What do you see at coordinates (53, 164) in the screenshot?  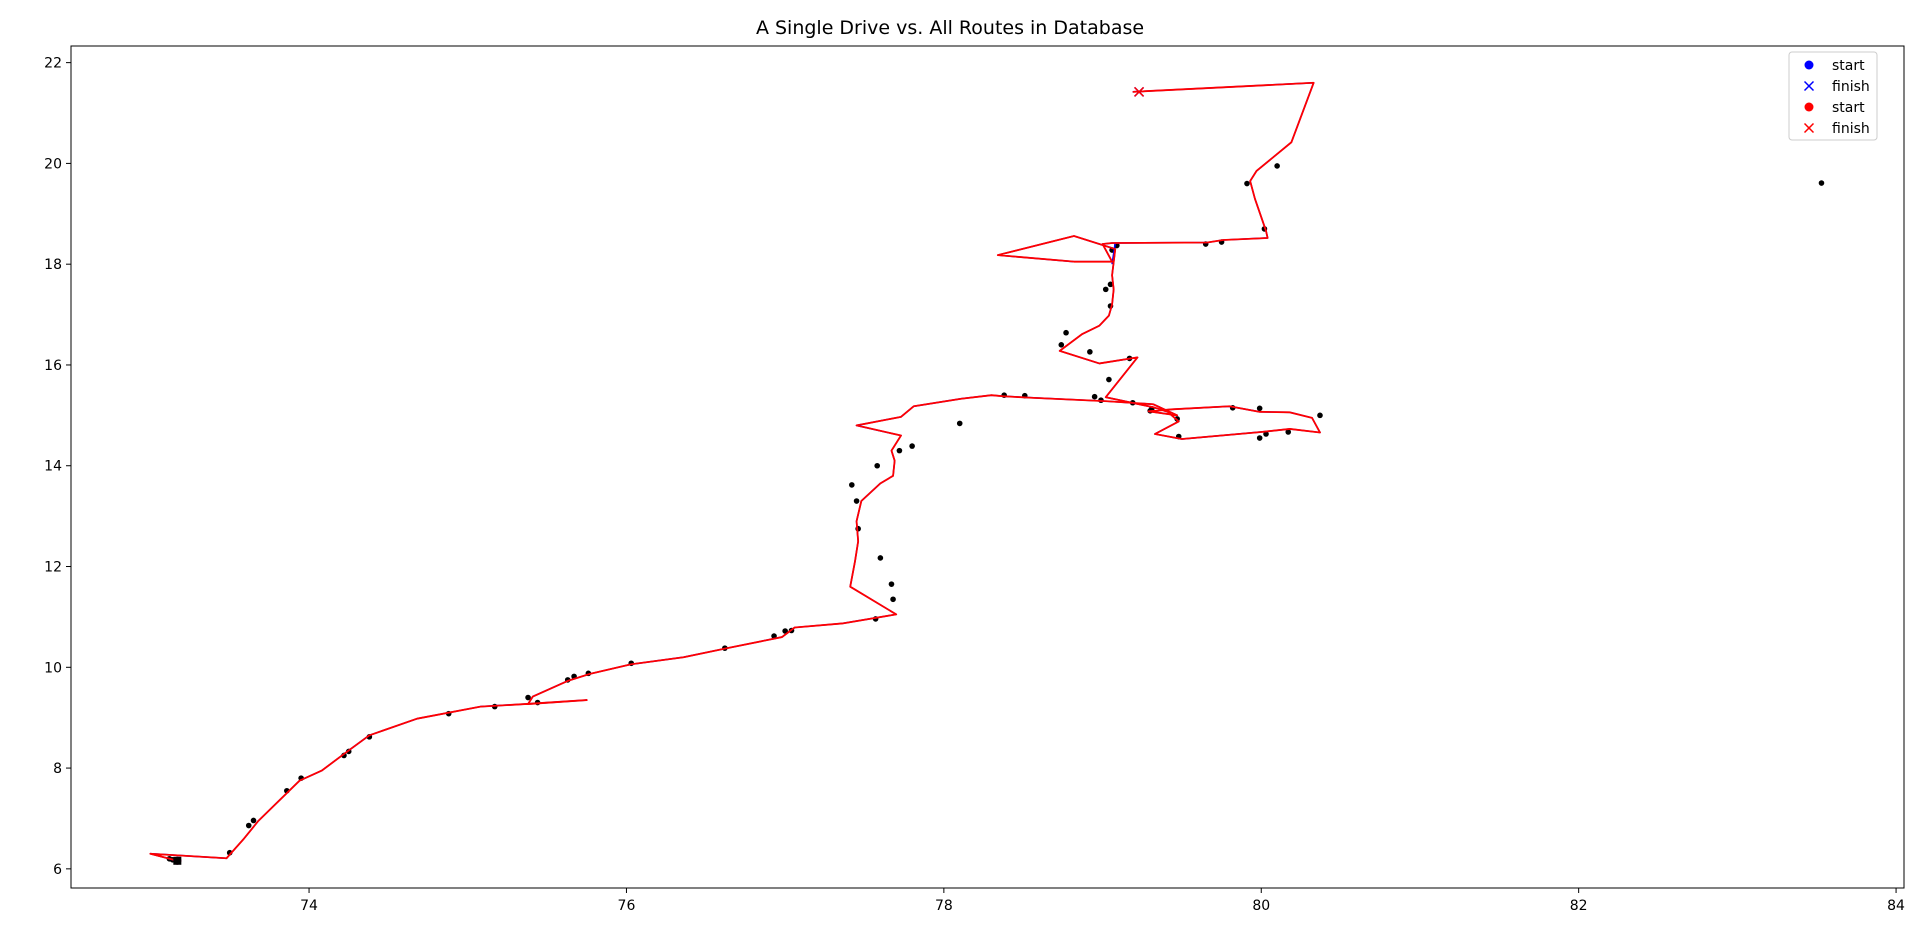 I see `y-tick-label: 20` at bounding box center [53, 164].